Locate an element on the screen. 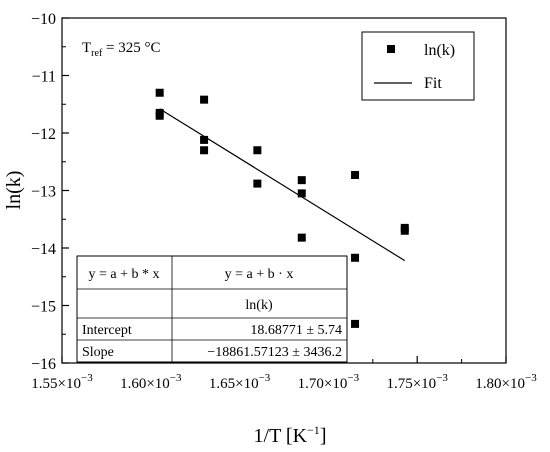 This screenshot has height=452, width=550. y-tick-label: −11 is located at coordinates (44, 77).